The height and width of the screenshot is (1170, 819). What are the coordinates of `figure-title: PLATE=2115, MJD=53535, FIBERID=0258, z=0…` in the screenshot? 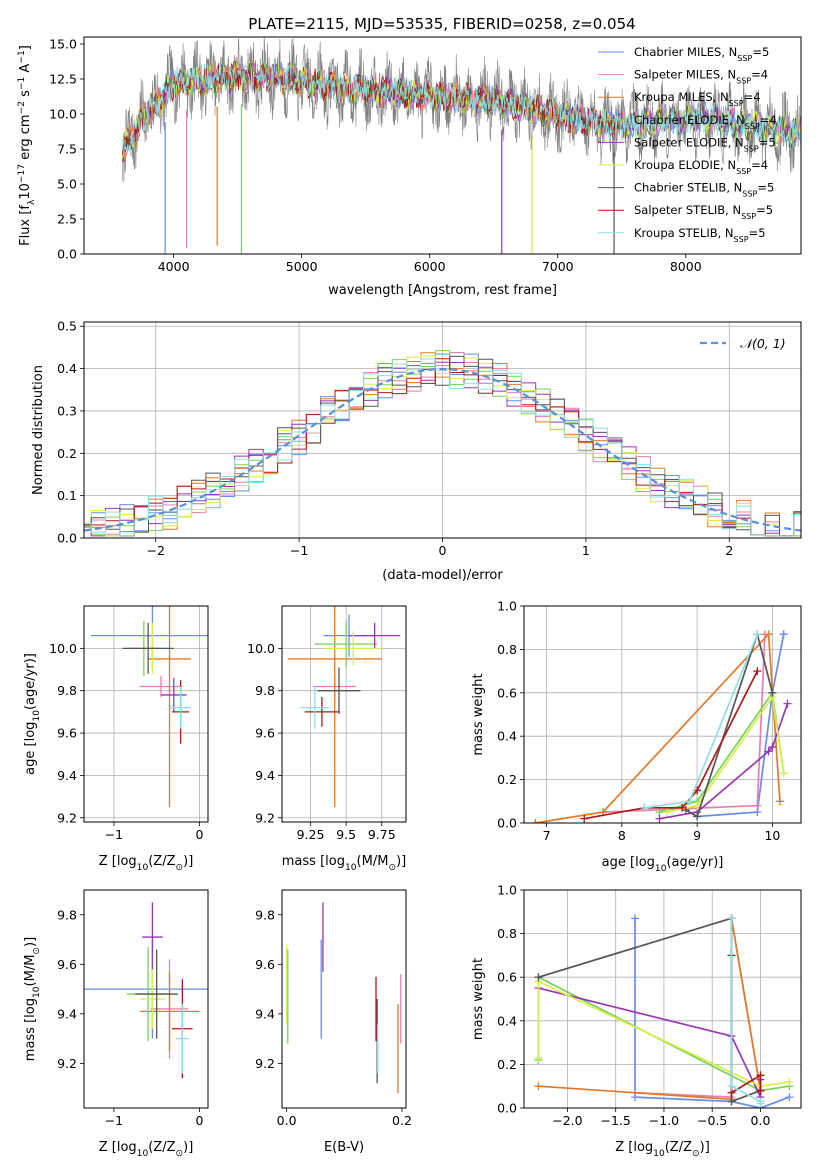 It's located at (441, 24).